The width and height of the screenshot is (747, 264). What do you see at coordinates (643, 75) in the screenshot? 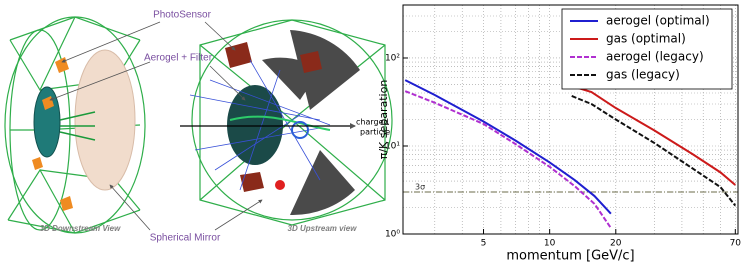
I see `legend-label: gas (legacy)` at bounding box center [643, 75].